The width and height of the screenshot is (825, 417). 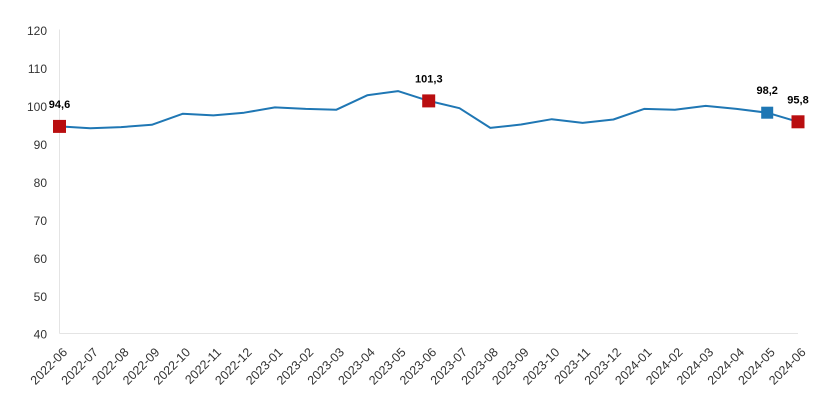 What do you see at coordinates (41, 335) in the screenshot?
I see `svg-text: 40` at bounding box center [41, 335].